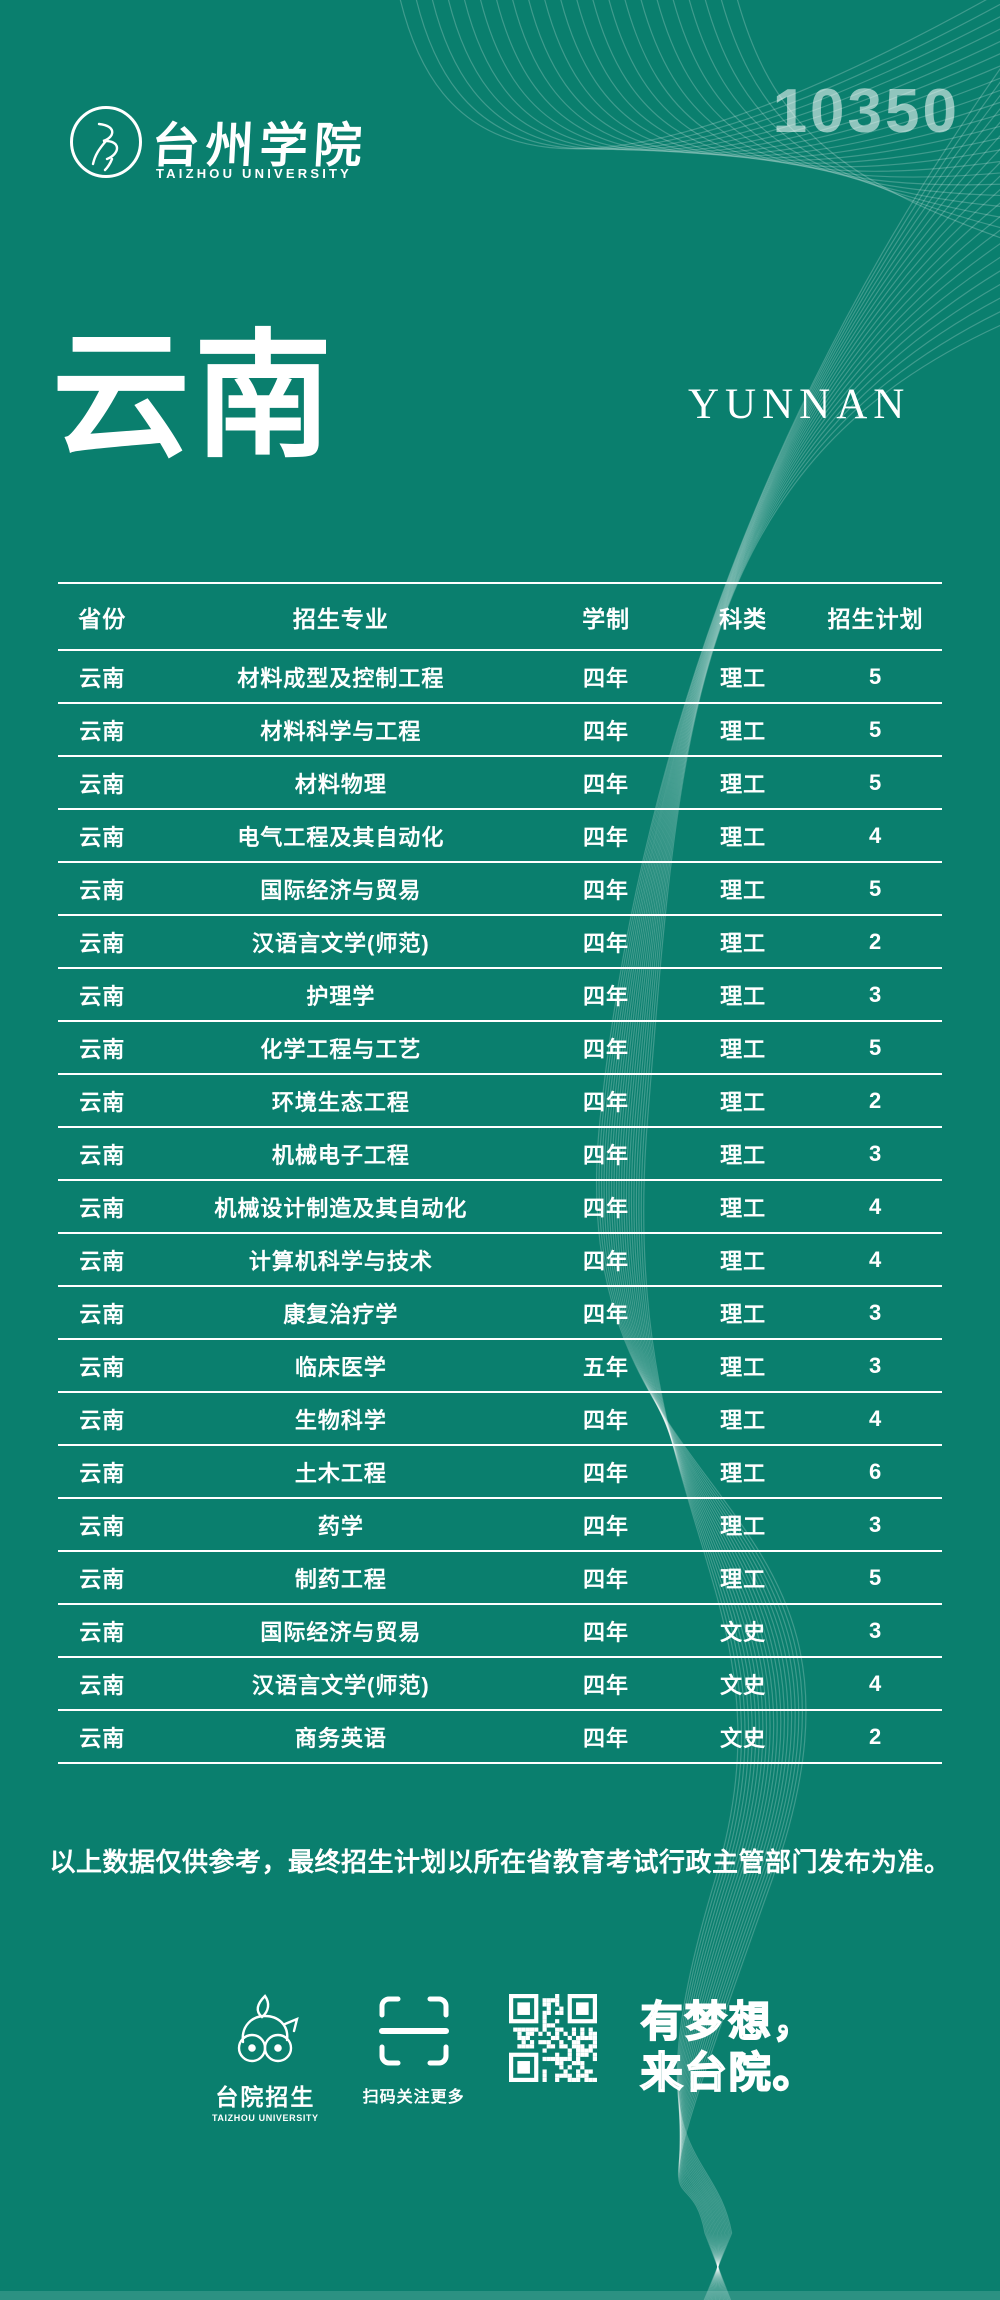  Describe the element at coordinates (500, 1154) in the screenshot. I see `table-row: 云南 机械电子工程 四年 理工 3` at that location.